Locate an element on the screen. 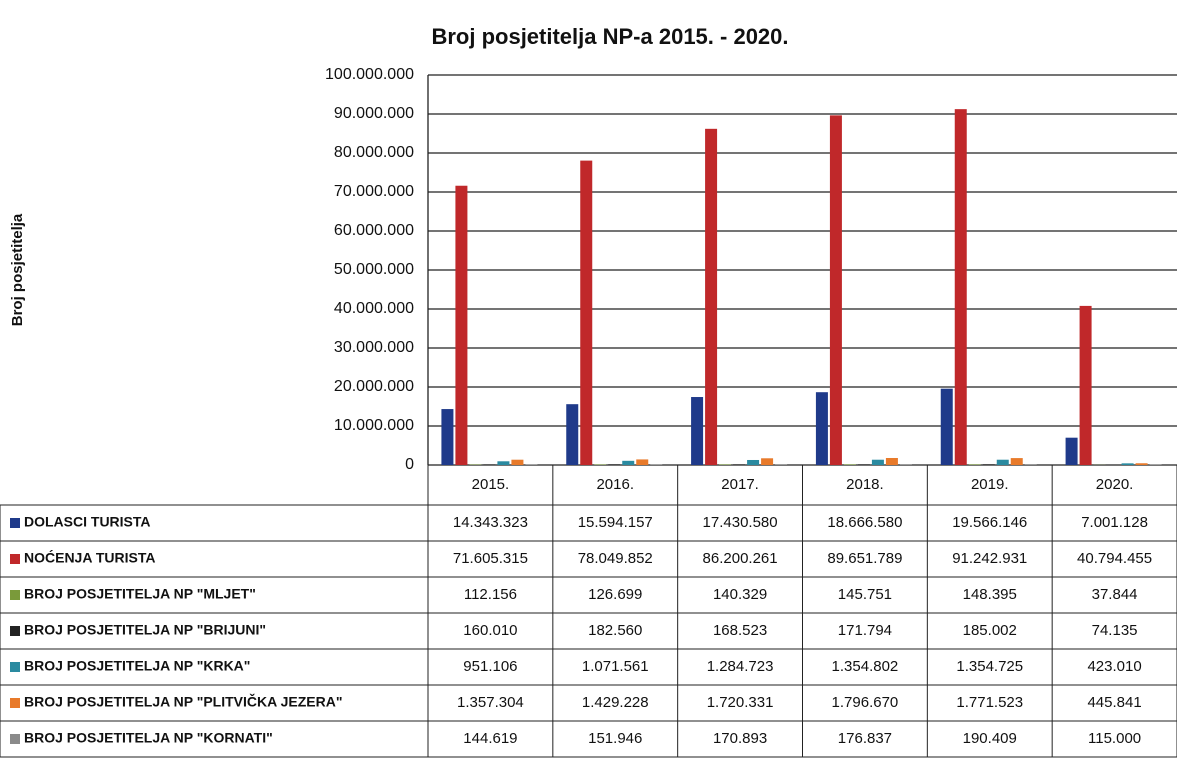 The image size is (1177, 758). y-tick-label: 0 is located at coordinates (409, 464).